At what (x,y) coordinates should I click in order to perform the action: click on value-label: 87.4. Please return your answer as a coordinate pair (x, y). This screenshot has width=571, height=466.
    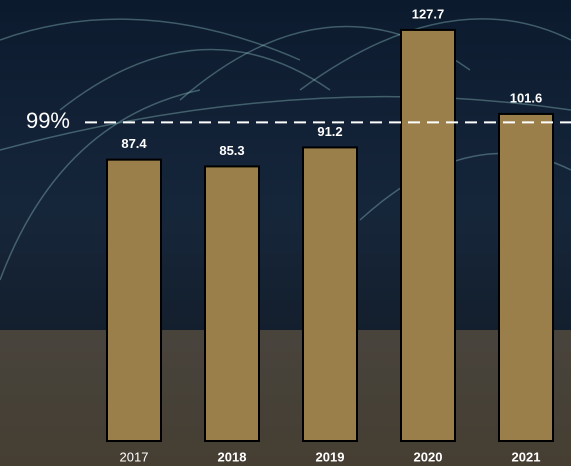
    Looking at the image, I should click on (134, 143).